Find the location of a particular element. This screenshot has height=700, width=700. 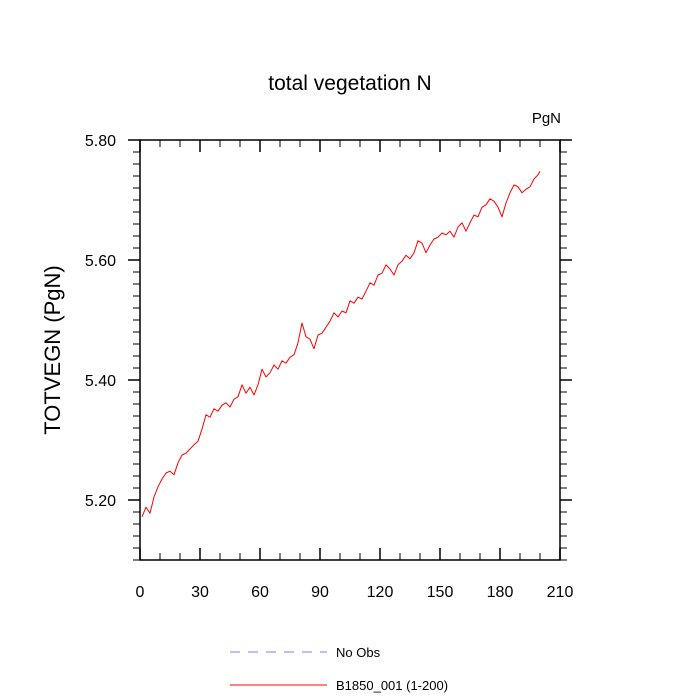

x-tick-label: 210 is located at coordinates (560, 592).